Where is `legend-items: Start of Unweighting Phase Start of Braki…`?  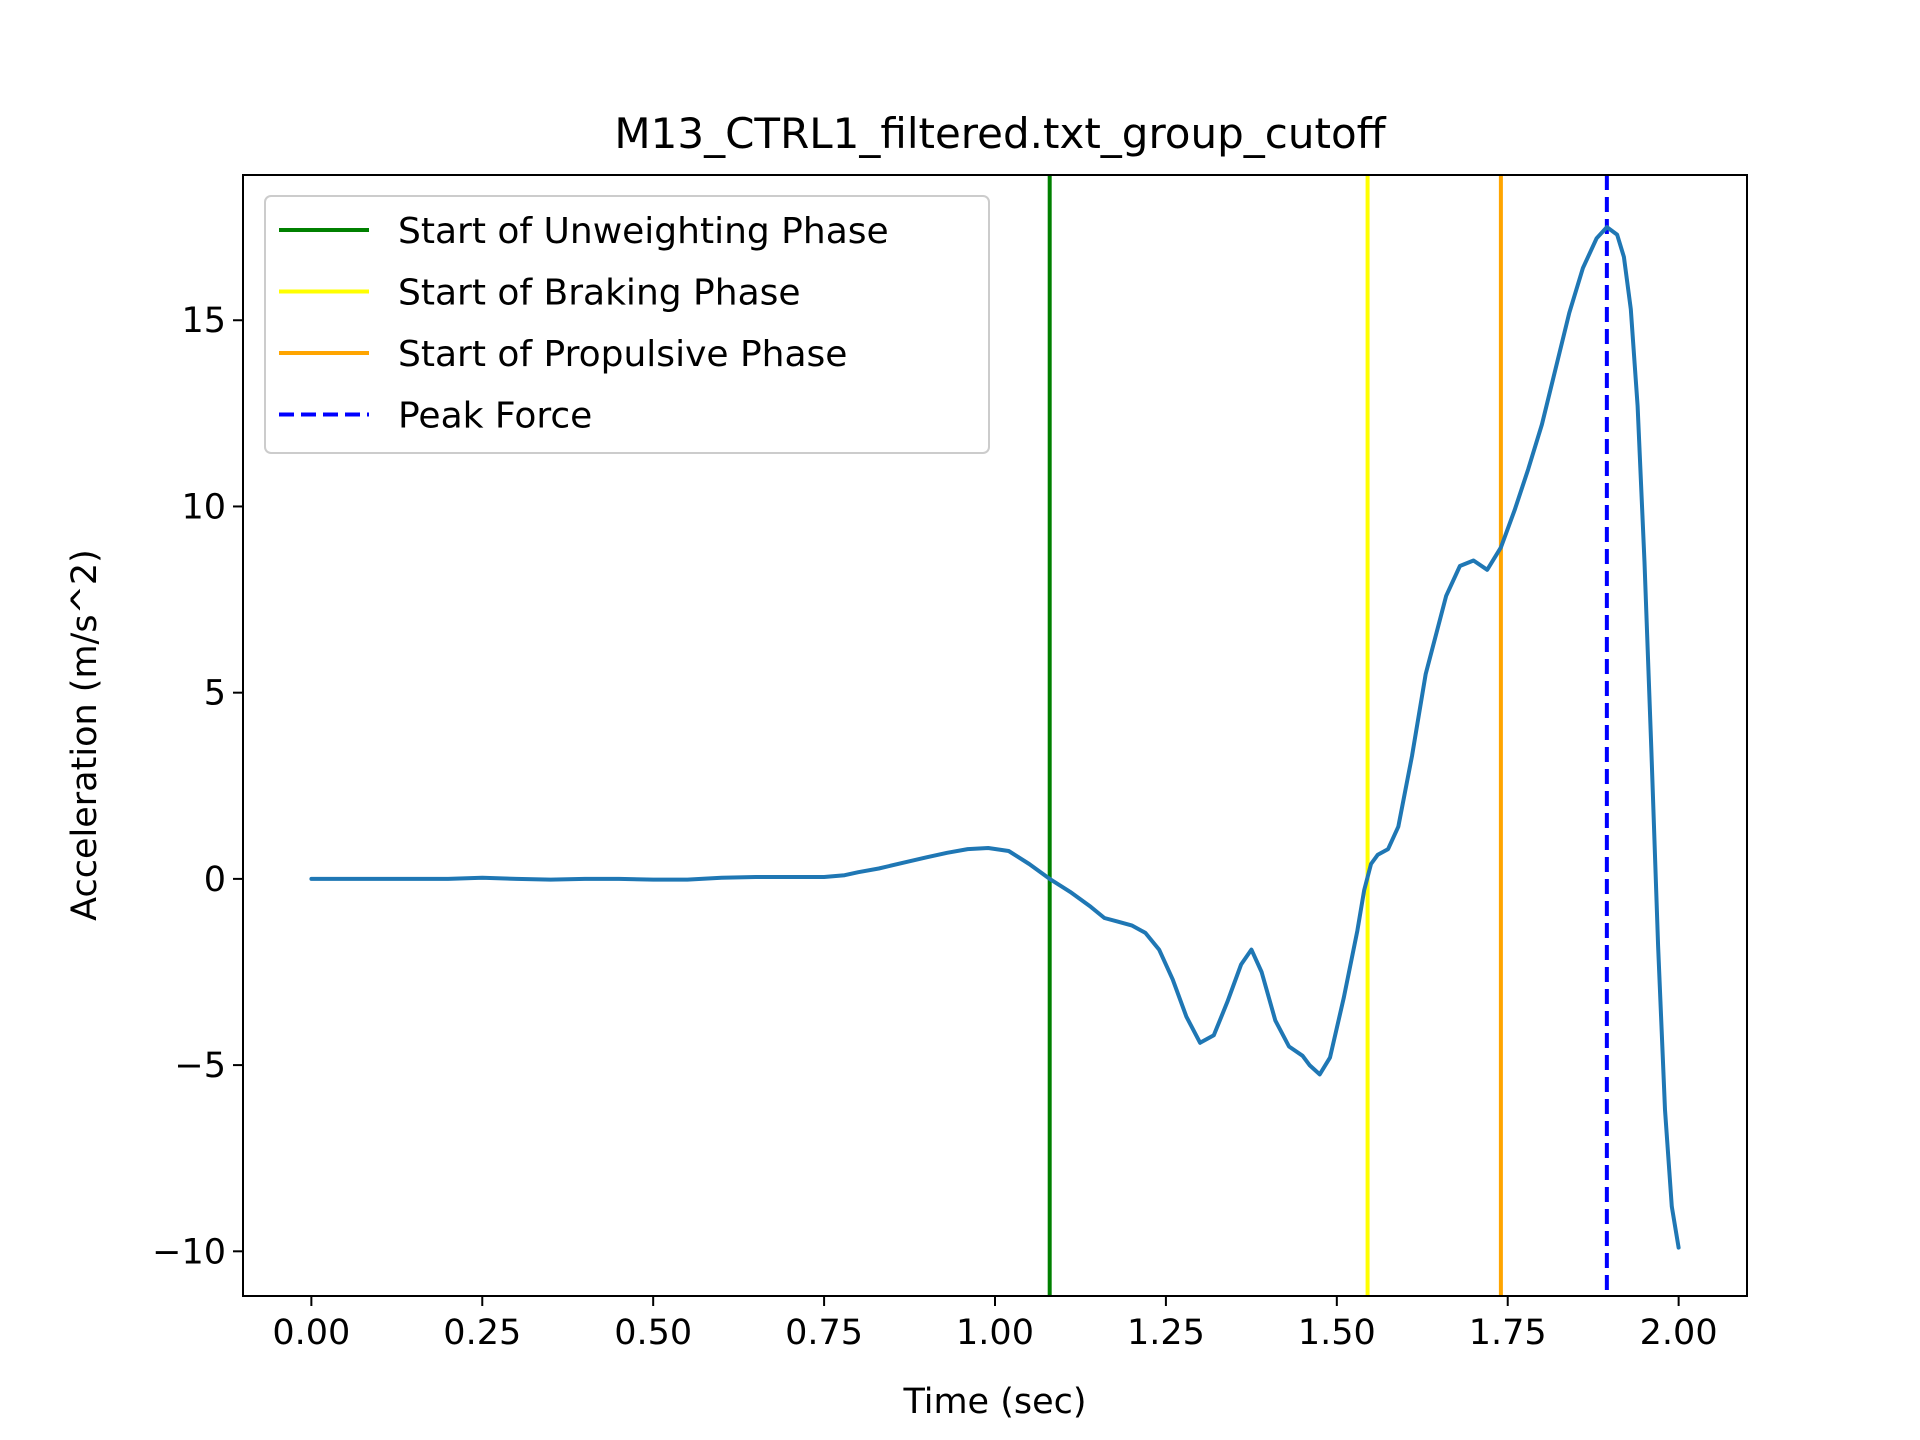
legend-items: Start of Unweighting Phase Start of Braki… is located at coordinates (584, 324).